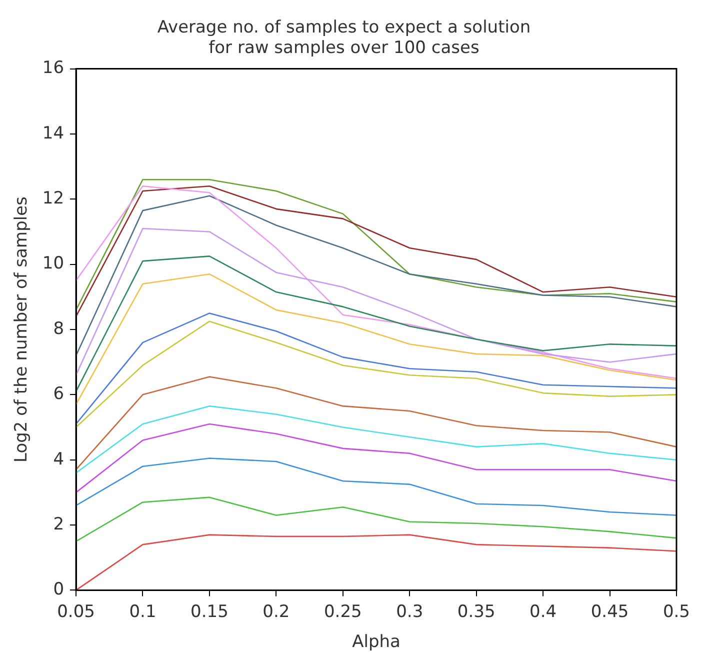 The width and height of the screenshot is (704, 665). Describe the element at coordinates (58, 328) in the screenshot. I see `y-tick-label: 8` at that location.